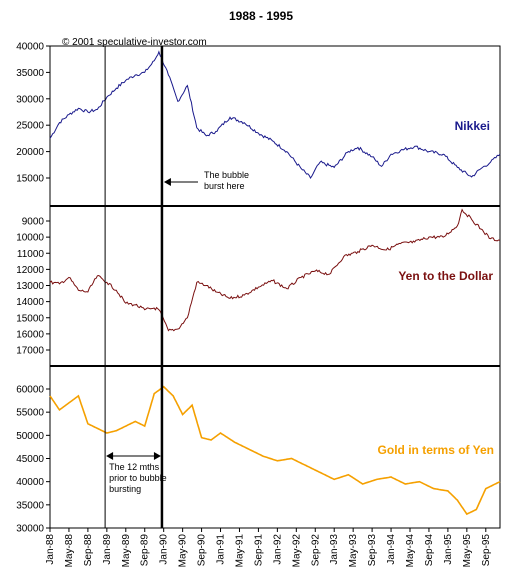 The width and height of the screenshot is (518, 584). What do you see at coordinates (30, 238) in the screenshot?
I see `y-tick-label: 10000` at bounding box center [30, 238].